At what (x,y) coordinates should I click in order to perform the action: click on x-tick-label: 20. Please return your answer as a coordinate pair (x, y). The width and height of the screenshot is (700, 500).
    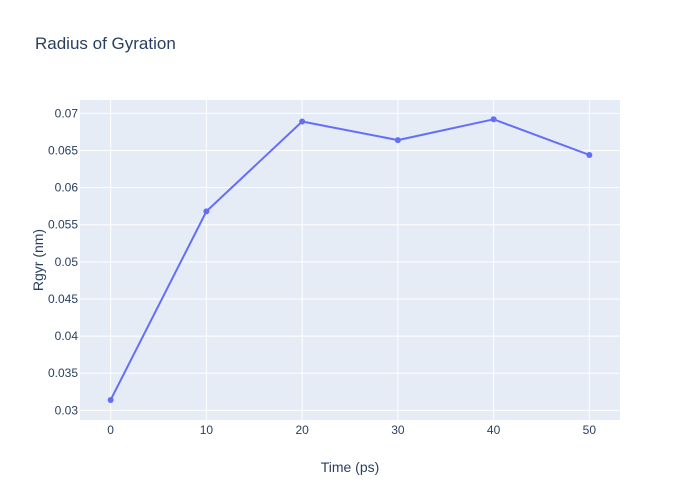
    Looking at the image, I should click on (302, 430).